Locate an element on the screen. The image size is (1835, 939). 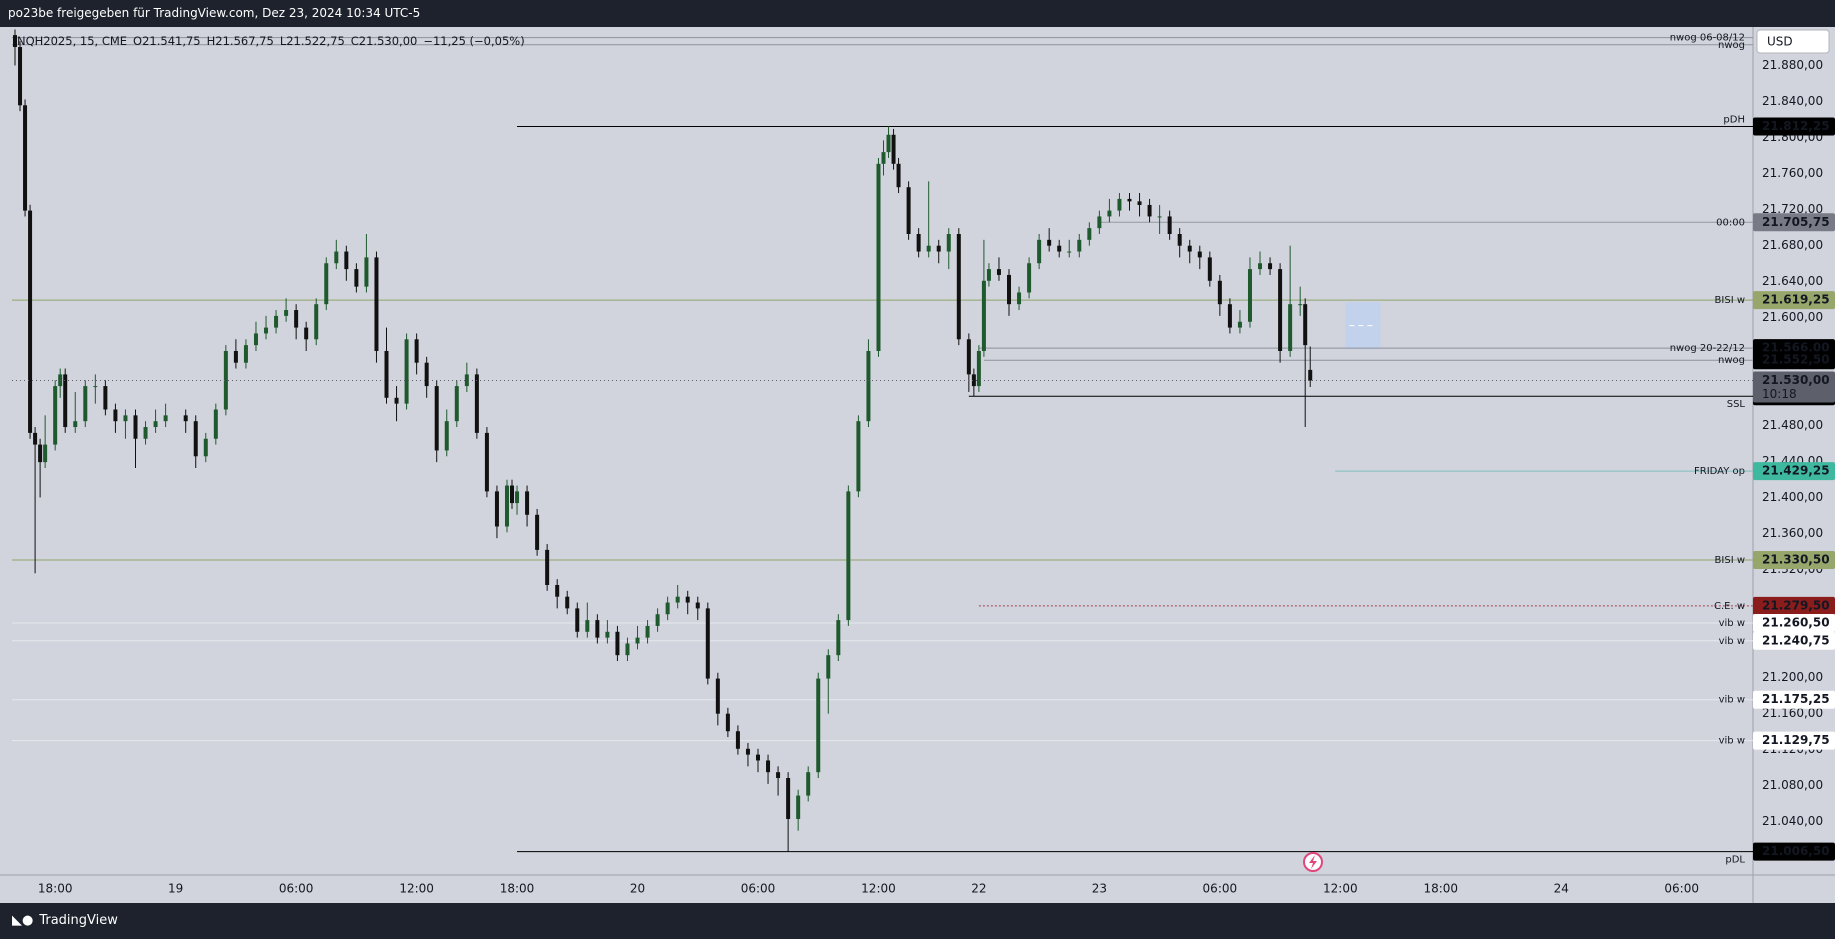
y-tick-label: 21.600,00 is located at coordinates (1792, 317).